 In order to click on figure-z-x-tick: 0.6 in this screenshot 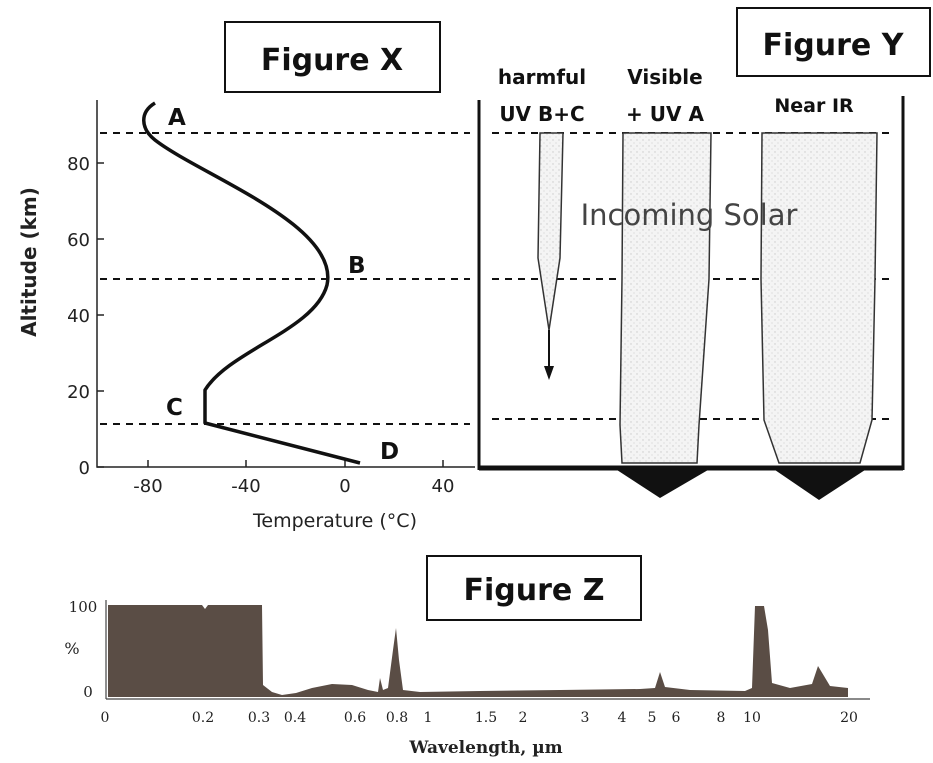, I will do `click(355, 718)`.